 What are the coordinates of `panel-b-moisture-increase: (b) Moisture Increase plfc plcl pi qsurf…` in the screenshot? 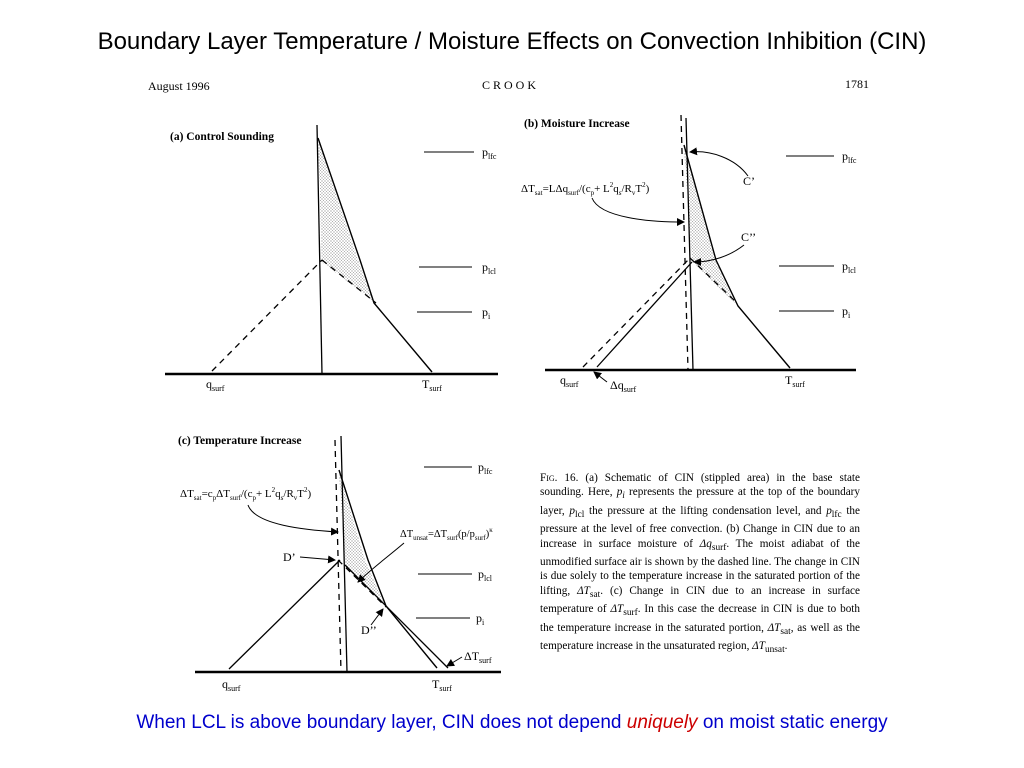 It's located at (689, 254).